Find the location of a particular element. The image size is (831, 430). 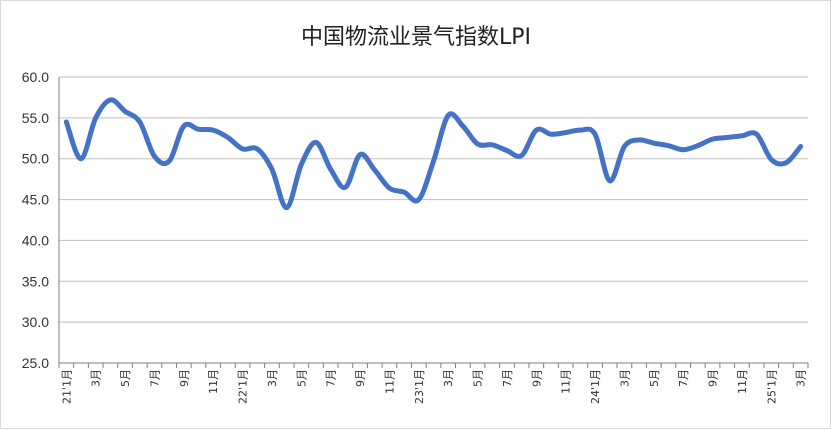

y-tick-label: 50.0 is located at coordinates (35, 159).